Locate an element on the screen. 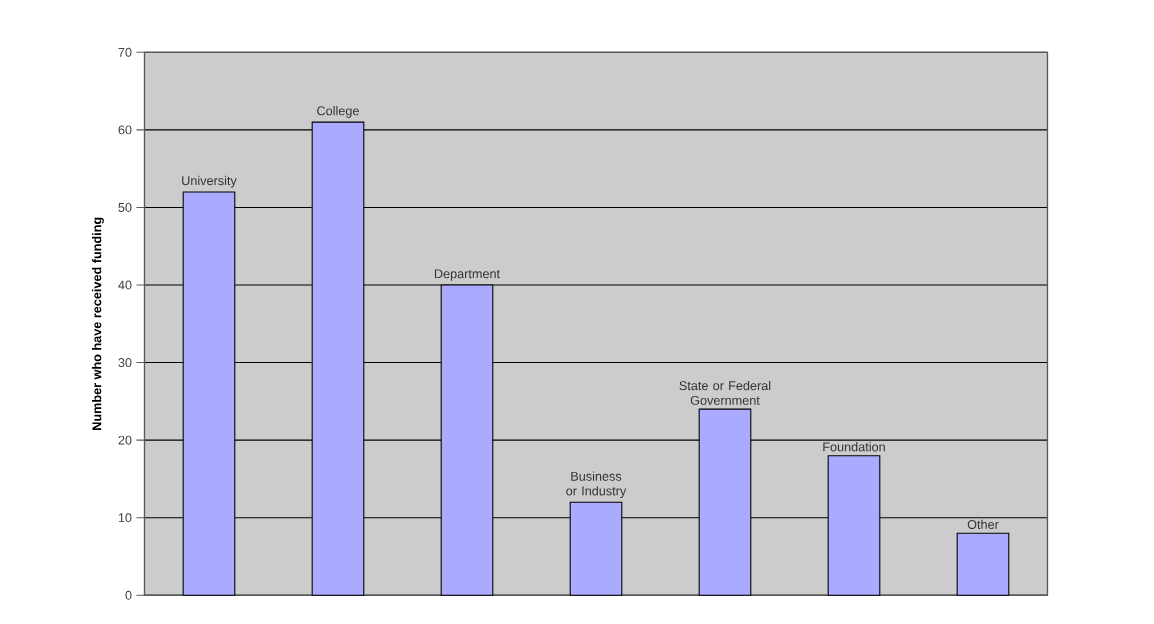  y-tick-label: 30 is located at coordinates (125, 363).